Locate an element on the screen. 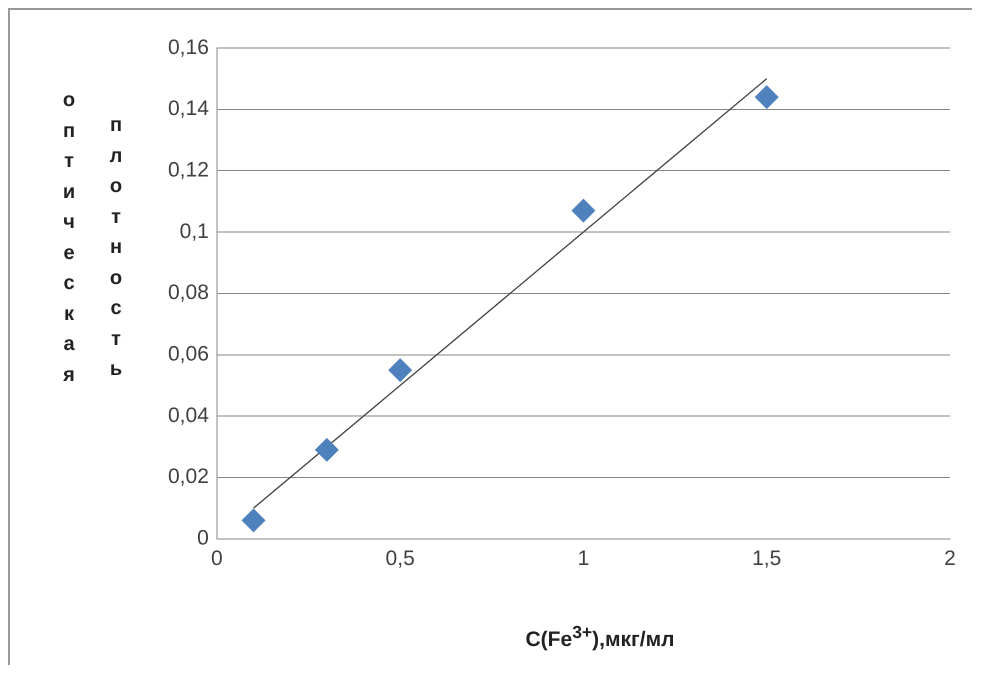 This screenshot has width=982, height=675. y-tick-label: 0,08 is located at coordinates (188, 292).